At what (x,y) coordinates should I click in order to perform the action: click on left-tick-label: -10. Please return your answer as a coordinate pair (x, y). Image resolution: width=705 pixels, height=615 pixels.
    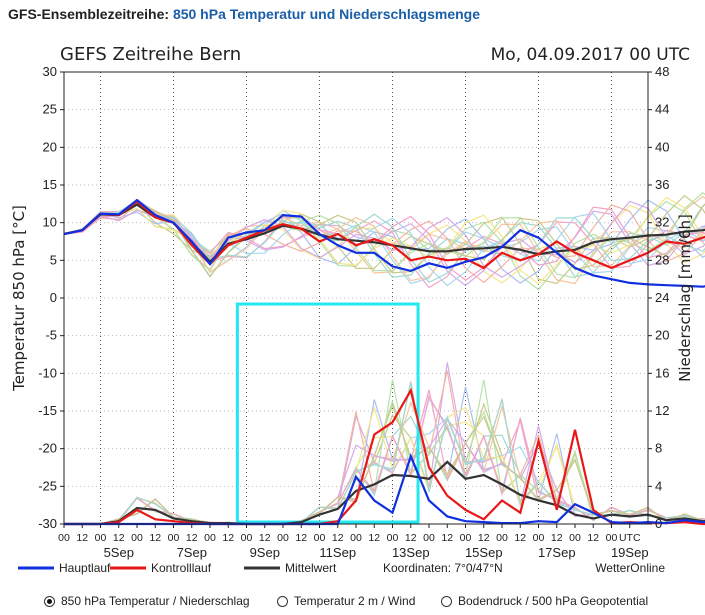
    Looking at the image, I should click on (47, 372).